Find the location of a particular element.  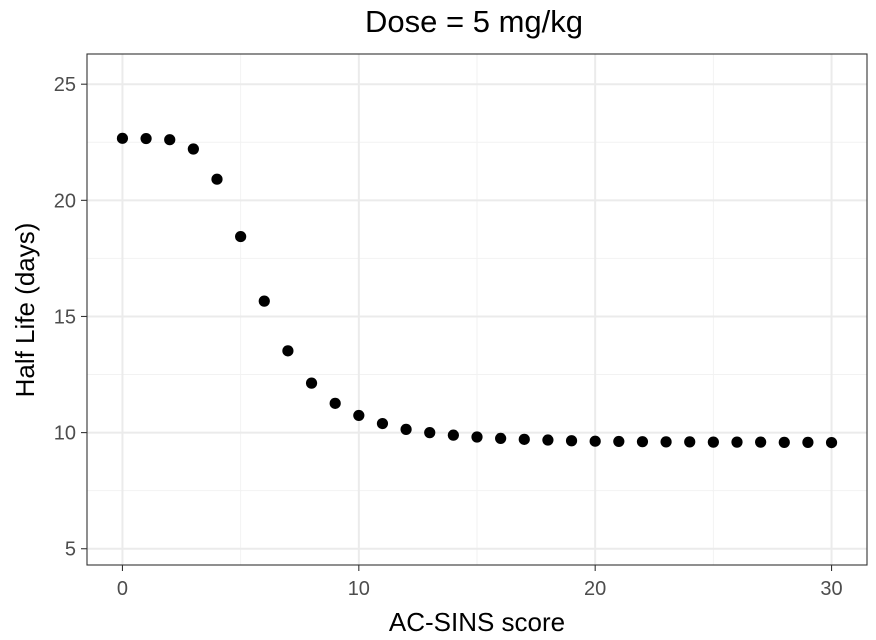

y-tick-label: 25 is located at coordinates (65, 85).